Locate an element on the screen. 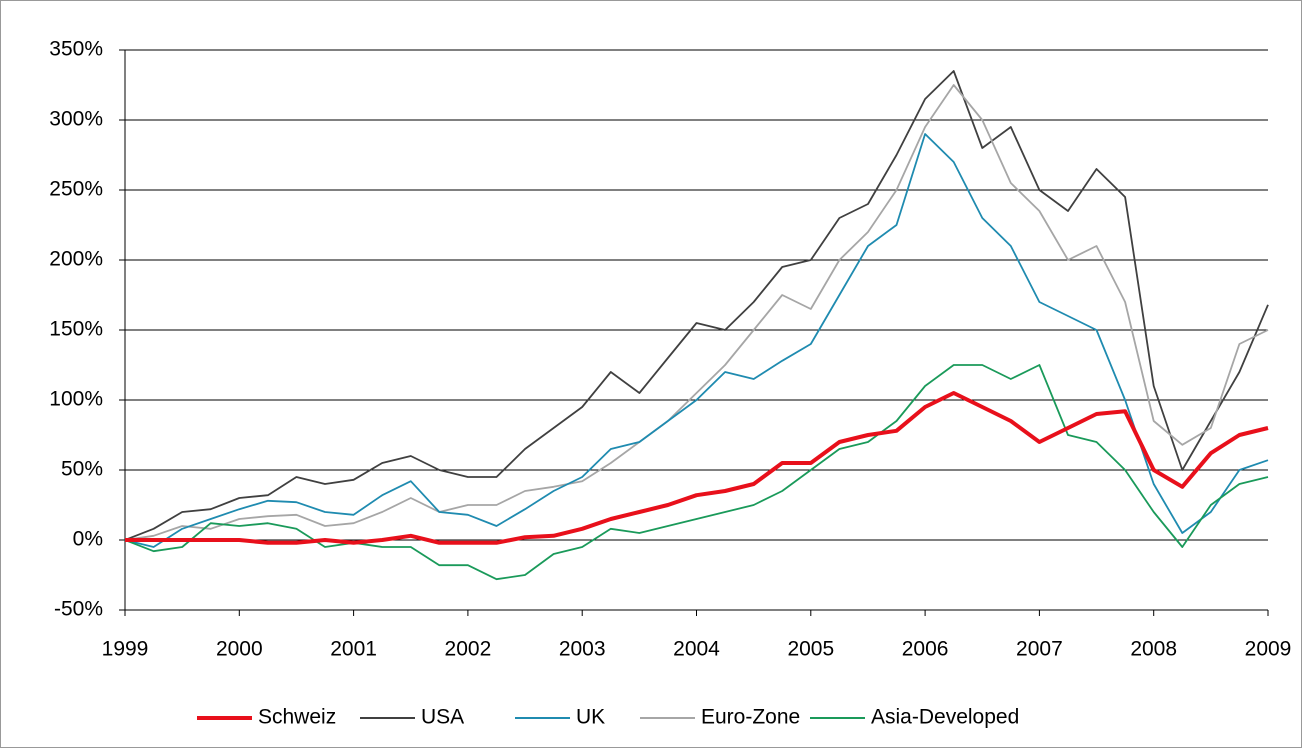 The height and width of the screenshot is (748, 1302). y-tick-label: 300% is located at coordinates (76, 119).